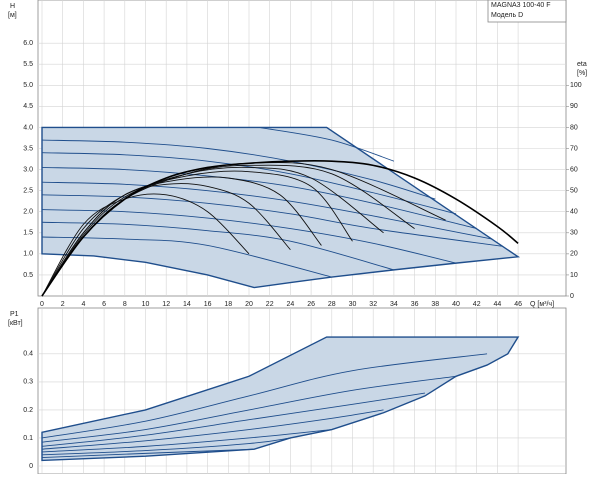 Image resolution: width=600 pixels, height=479 pixels. I want to click on x-tick-label: 30, so click(353, 304).